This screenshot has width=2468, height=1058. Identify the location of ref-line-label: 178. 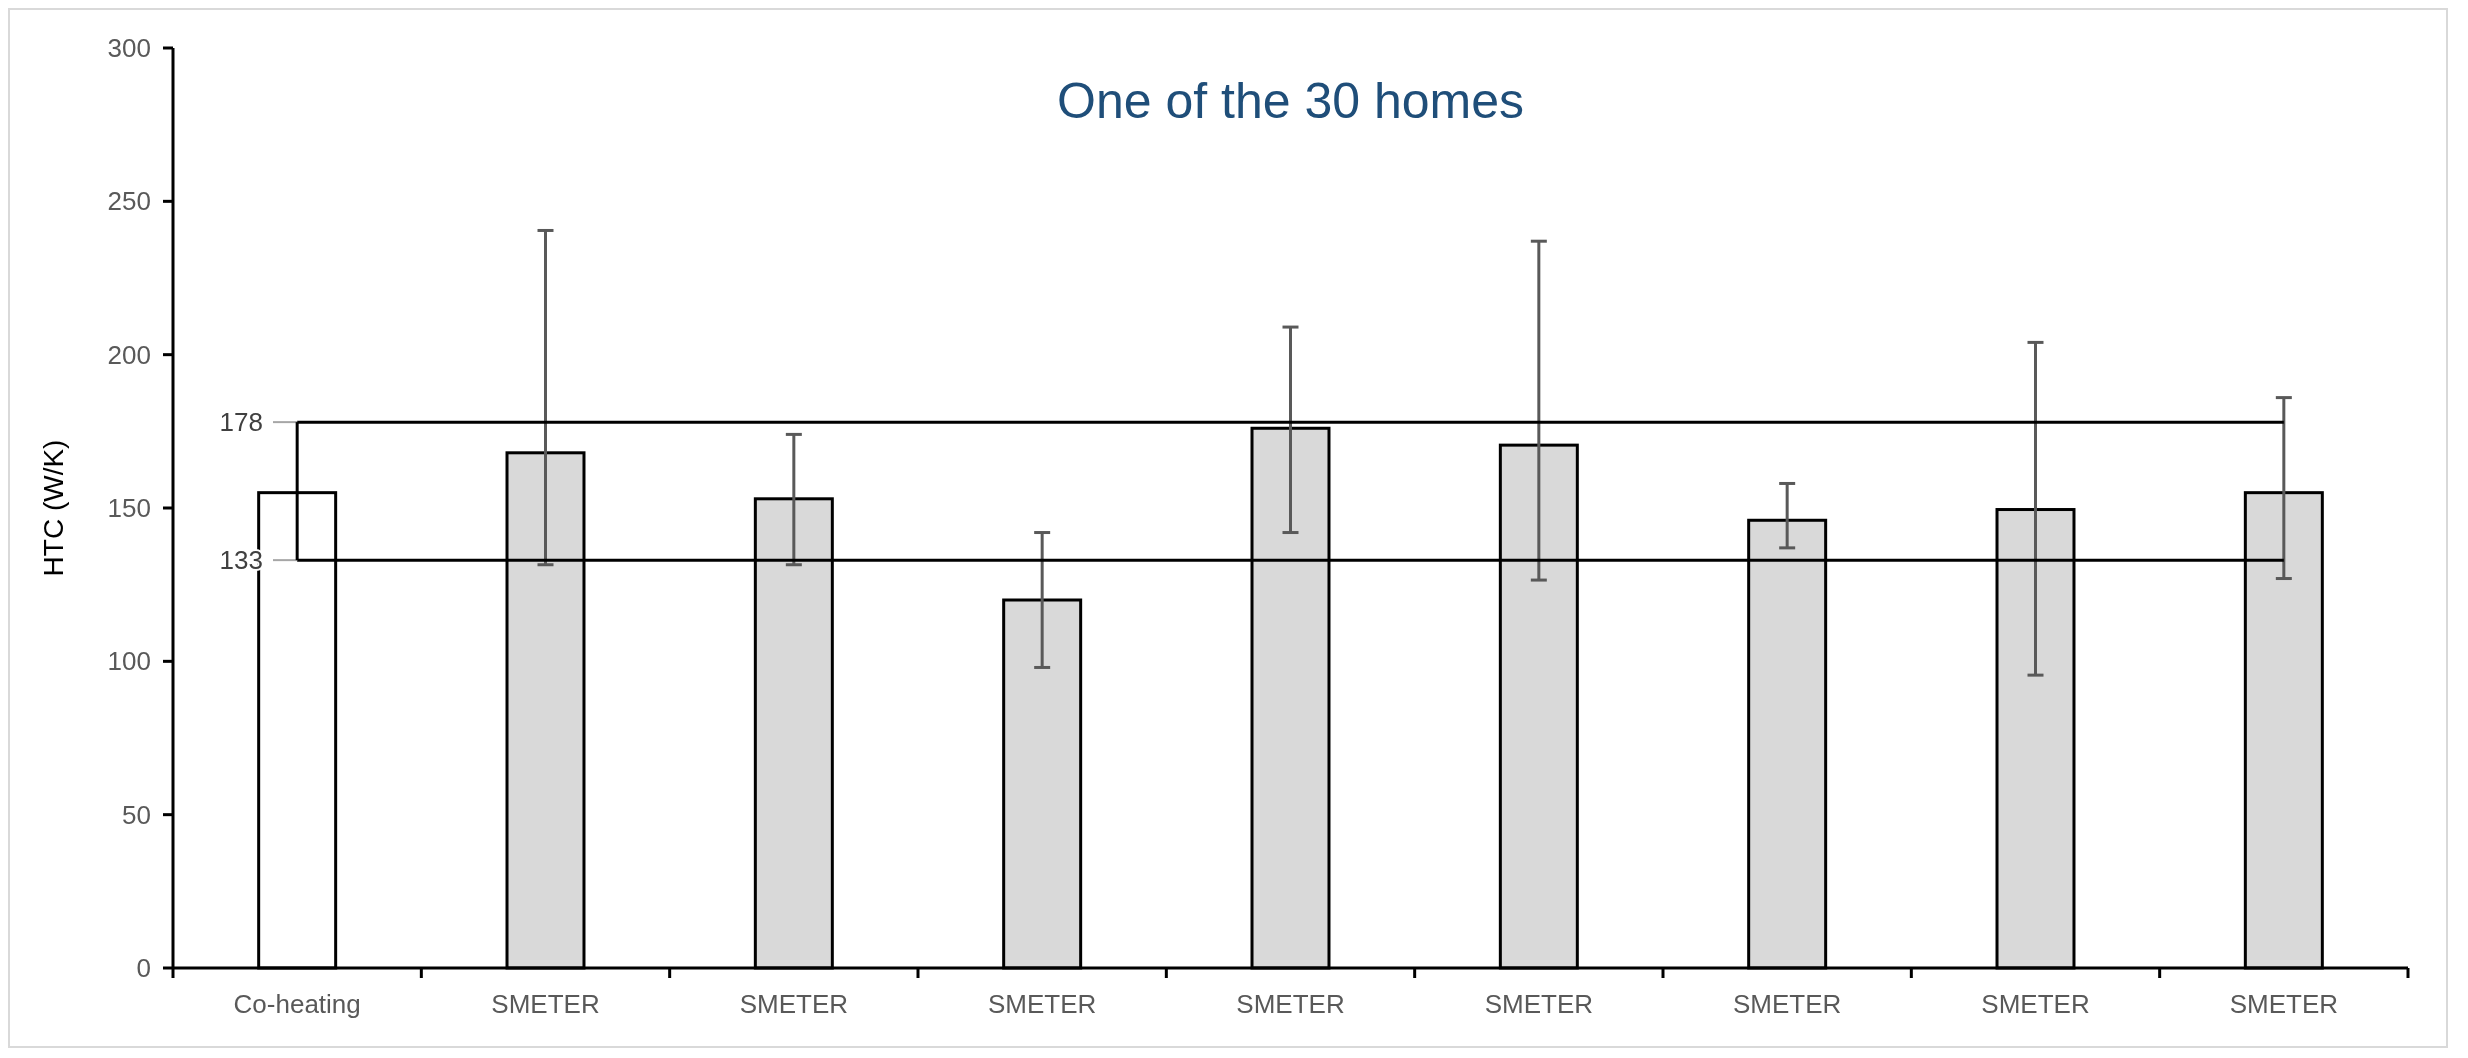
(241, 422).